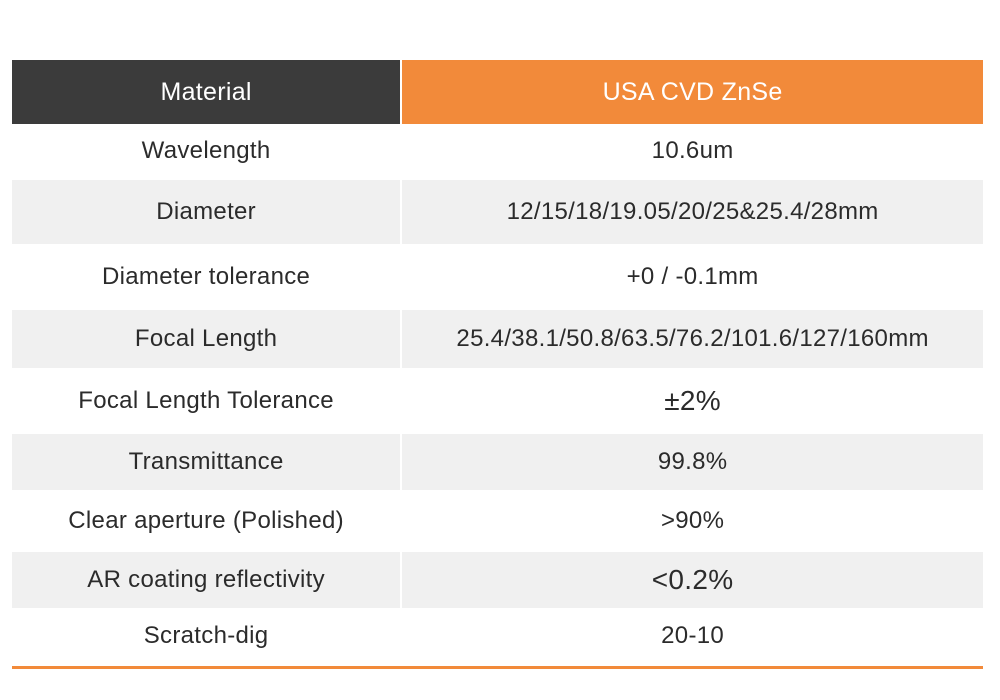 The height and width of the screenshot is (700, 1000). I want to click on table-row: Scratch-dig 20-10, so click(497, 636).